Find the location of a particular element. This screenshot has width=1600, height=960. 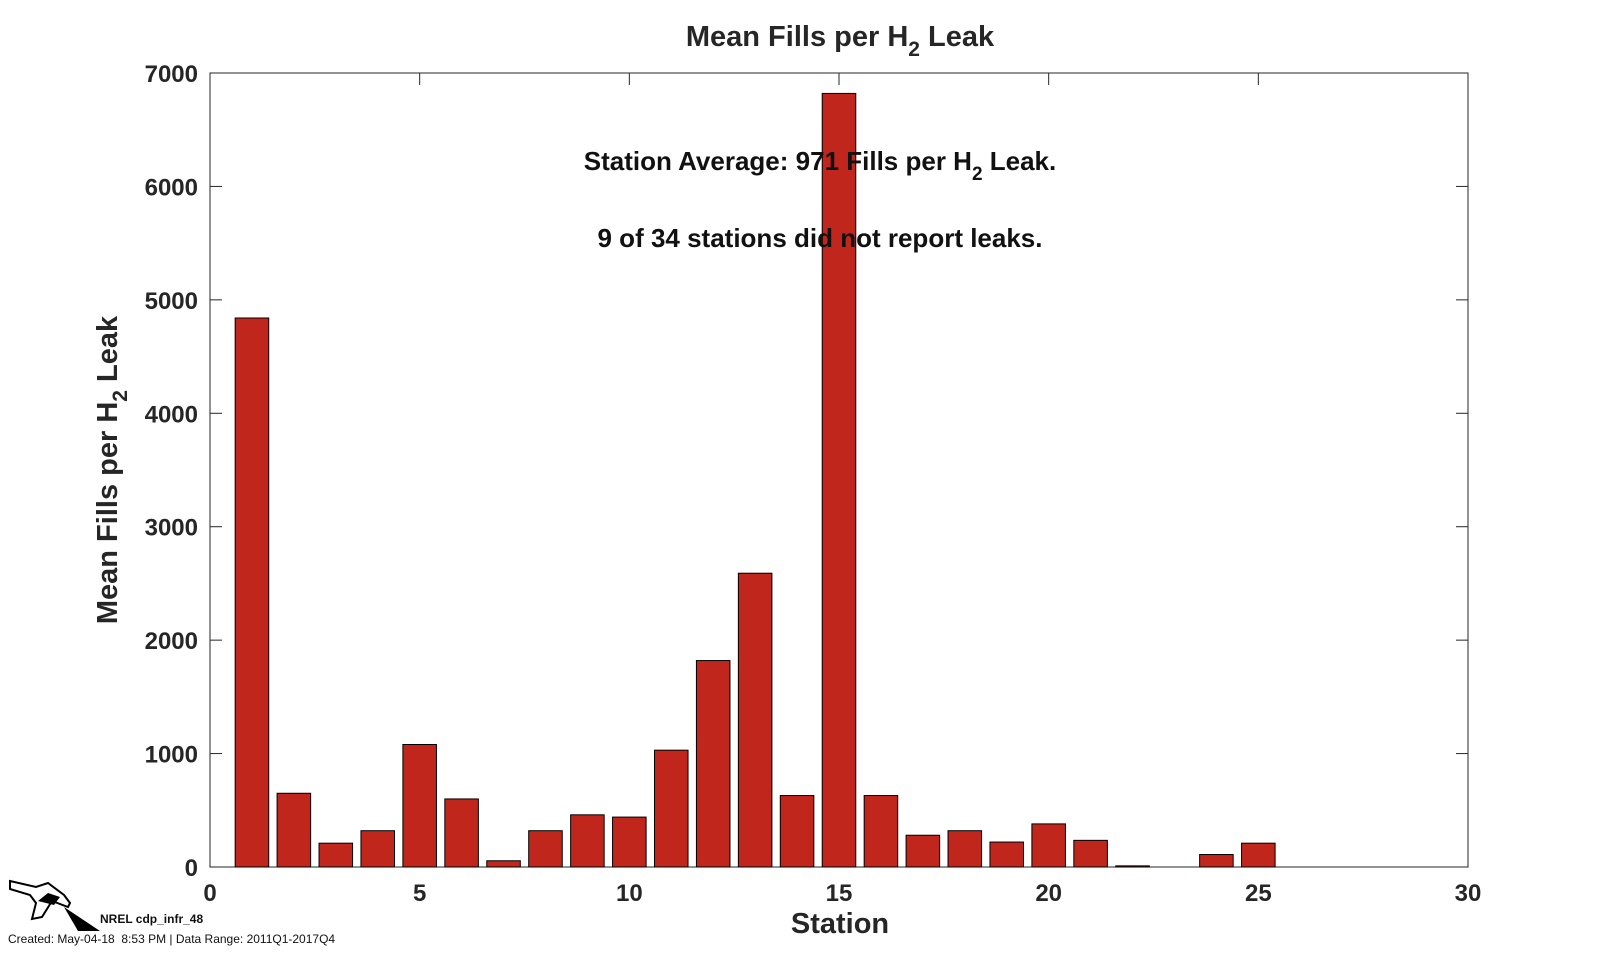

x-tick-label: 5 is located at coordinates (419, 893).